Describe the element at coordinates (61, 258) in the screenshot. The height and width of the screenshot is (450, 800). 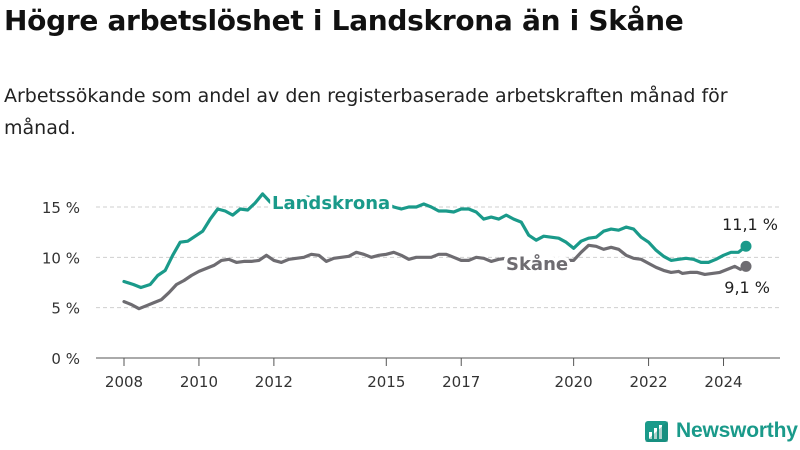
I see `y-tick-label: 10 %` at that location.